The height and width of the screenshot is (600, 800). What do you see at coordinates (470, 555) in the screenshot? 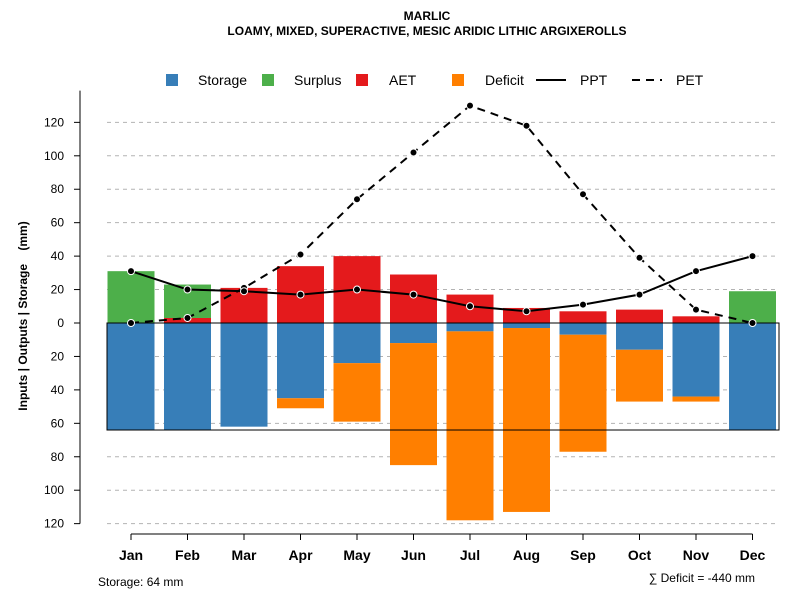
I see `x-tick-label: Jul` at bounding box center [470, 555].